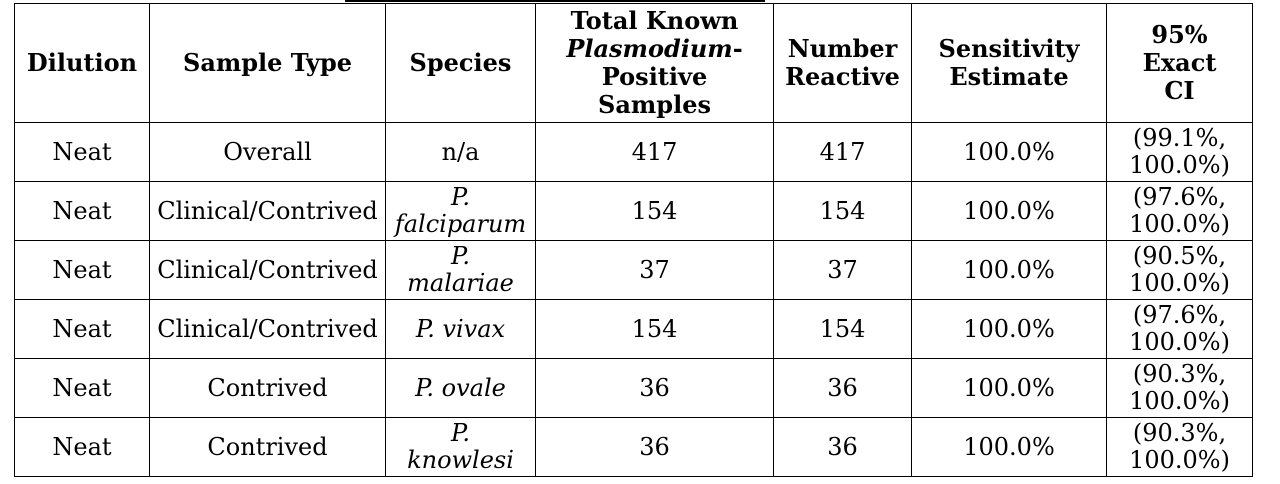 This screenshot has width=1280, height=484. Describe the element at coordinates (654, 20) in the screenshot. I see `header-total-known-line1: Total Known` at that location.